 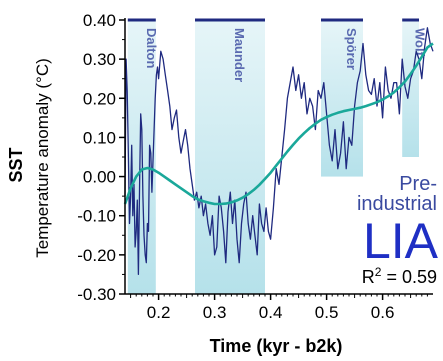 I want to click on band-maunder, so click(x=230, y=157).